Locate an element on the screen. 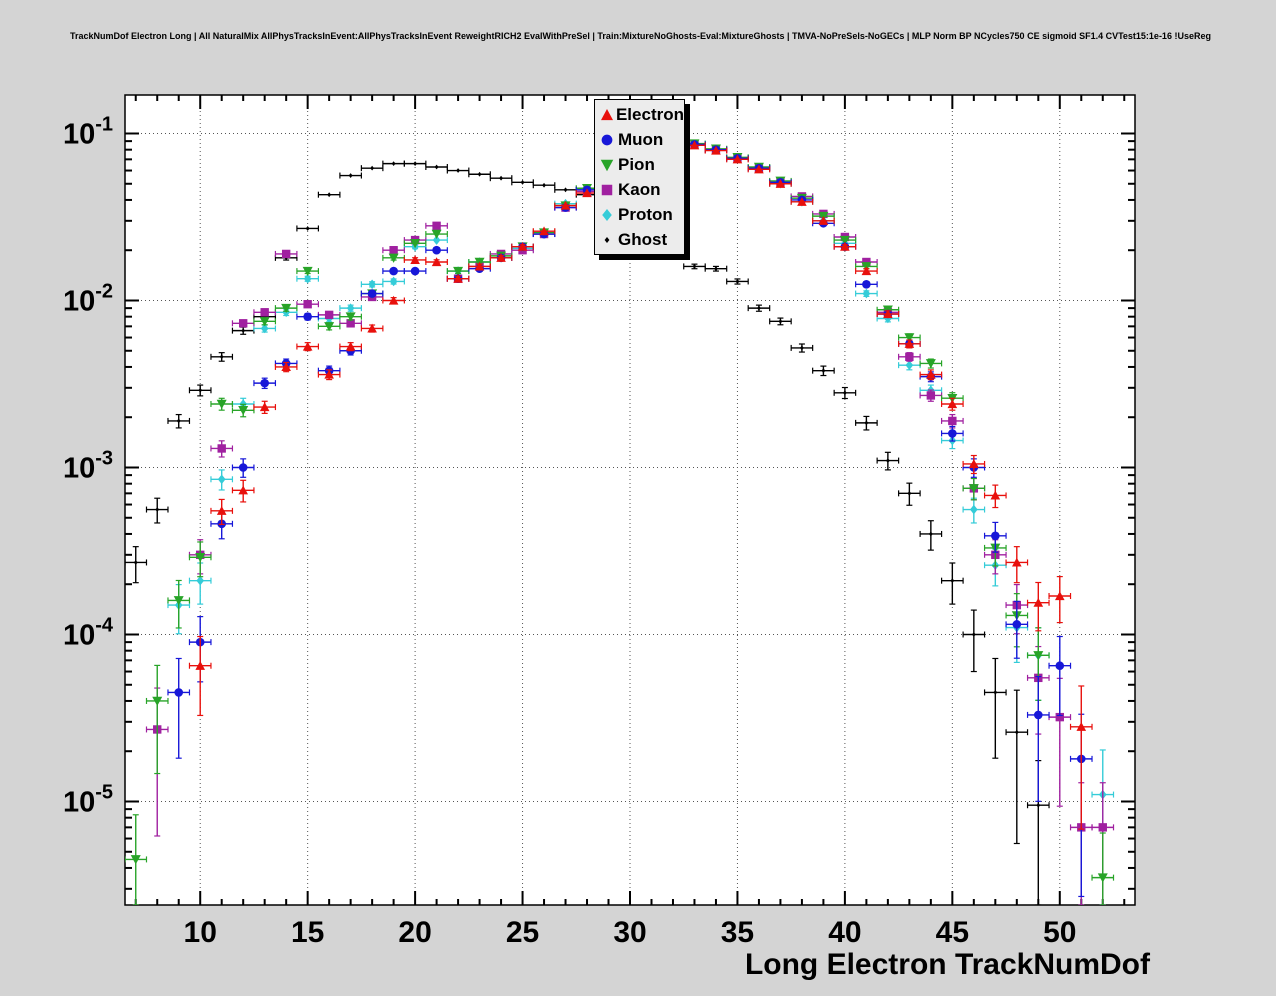 The height and width of the screenshot is (996, 1276). legend-item-muon: Muon is located at coordinates (639, 139).